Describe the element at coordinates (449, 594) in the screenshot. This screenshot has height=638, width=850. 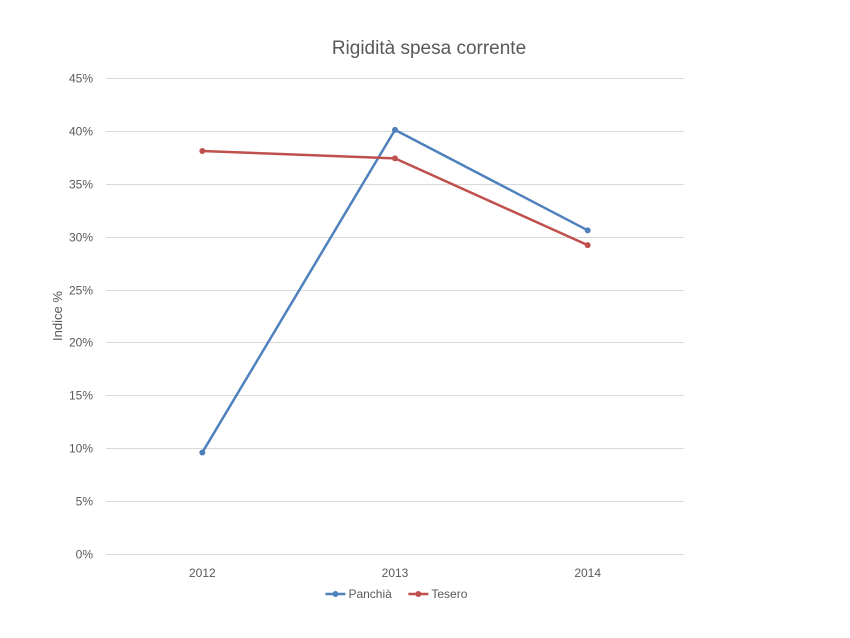
I see `legend-label-tesero: Tesero` at that location.